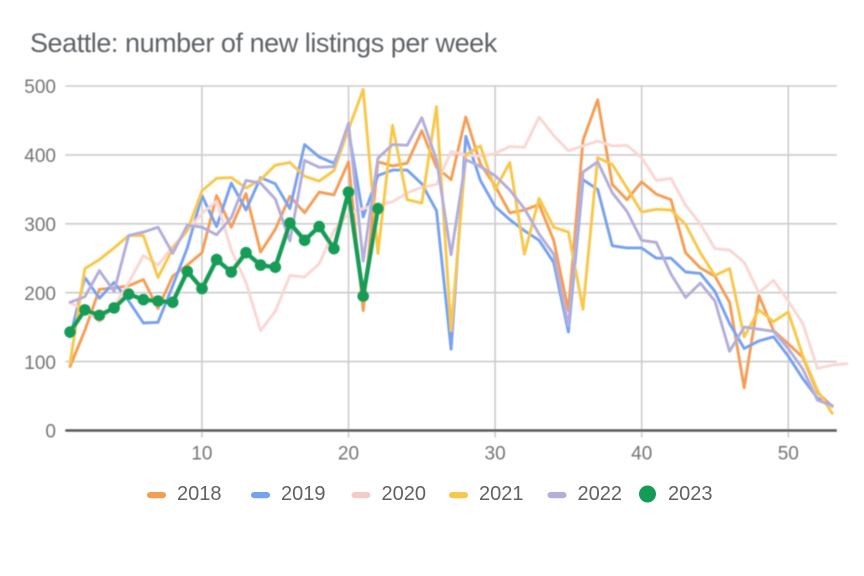 The image size is (864, 576). Describe the element at coordinates (199, 494) in the screenshot. I see `svg-text: 2018` at that location.